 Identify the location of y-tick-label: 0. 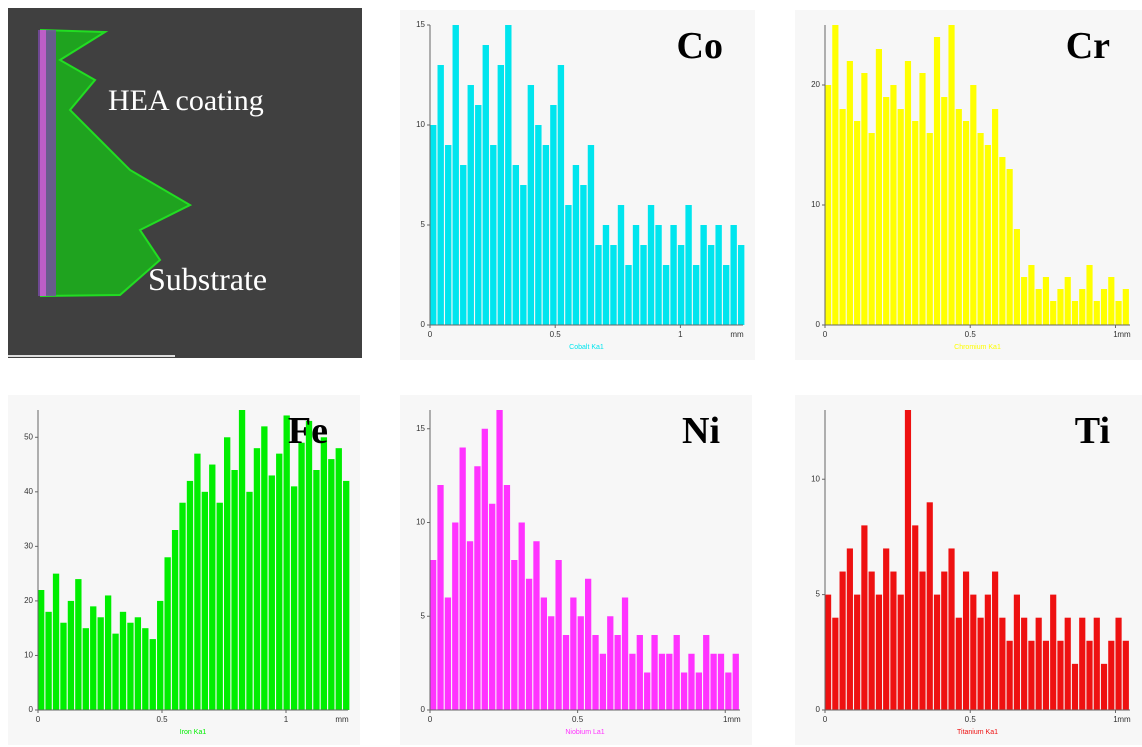
(423, 709).